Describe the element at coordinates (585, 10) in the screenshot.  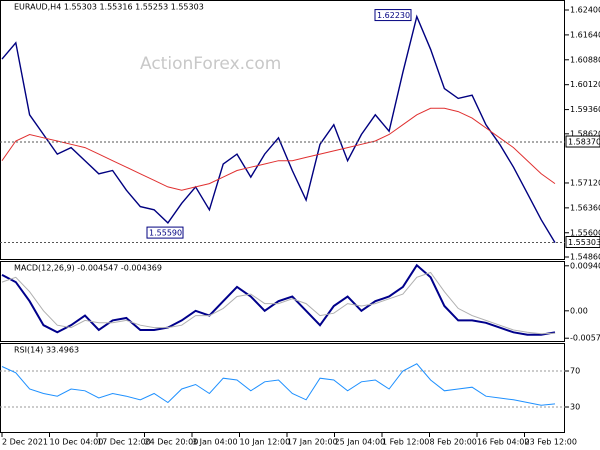
I see `y-tick-label: 1.62400` at that location.